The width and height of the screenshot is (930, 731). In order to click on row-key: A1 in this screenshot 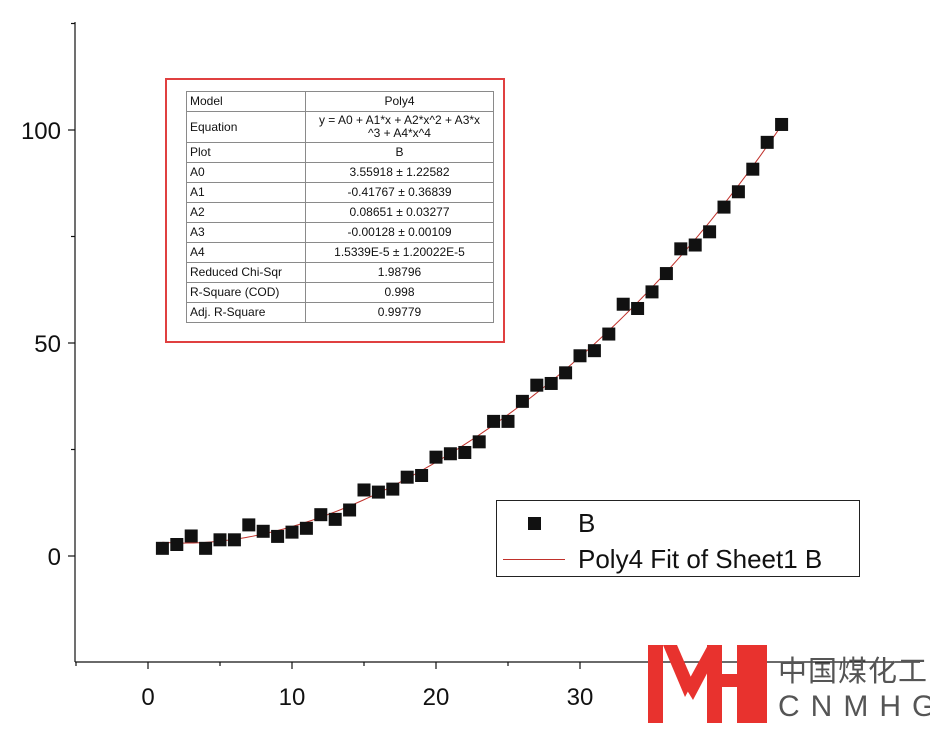, I will do `click(246, 192)`.